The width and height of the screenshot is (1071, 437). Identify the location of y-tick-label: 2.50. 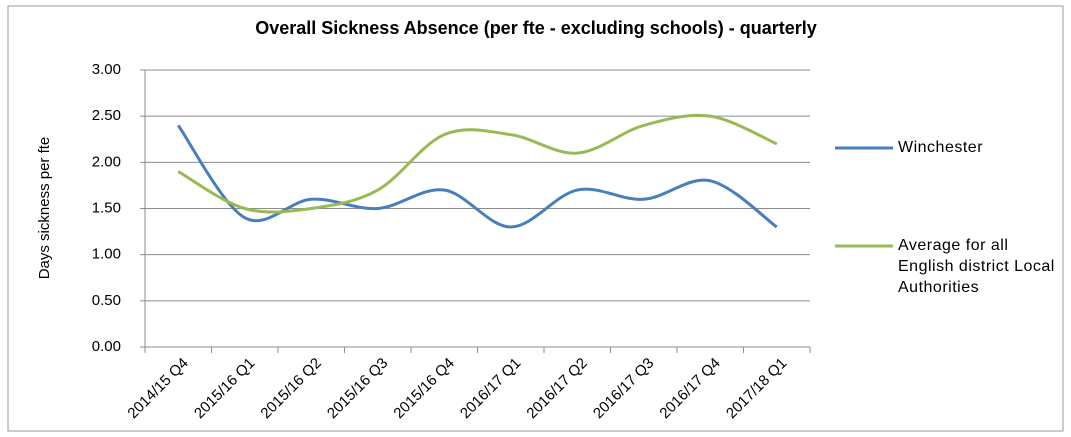
(106, 115).